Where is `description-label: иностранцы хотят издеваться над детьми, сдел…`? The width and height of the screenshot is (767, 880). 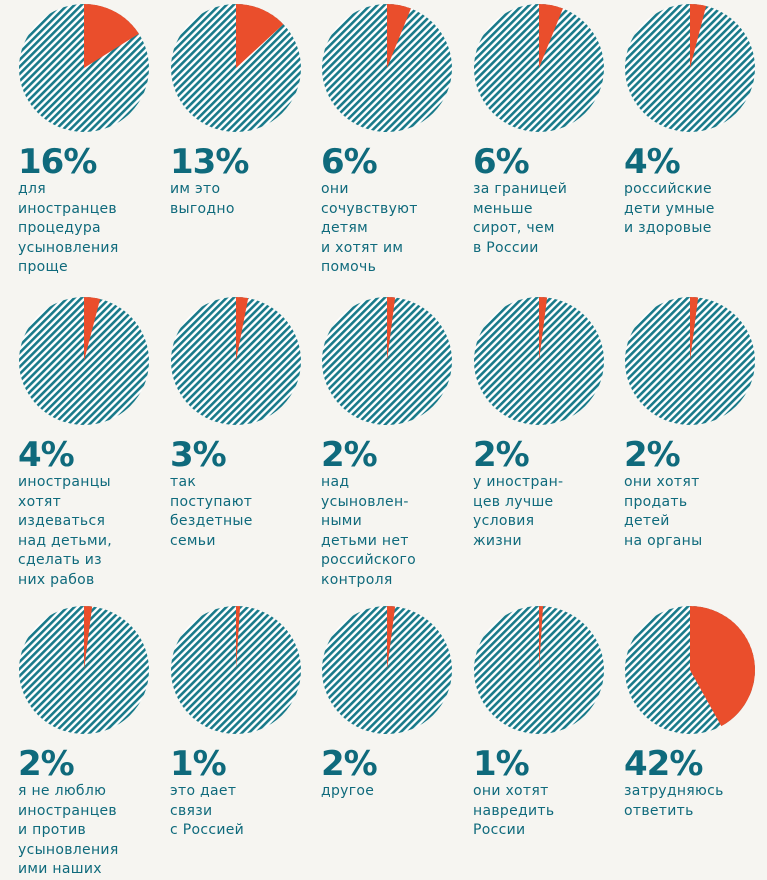 description-label: иностранцы хотят издеваться над детьми, сдел… is located at coordinates (93, 531).